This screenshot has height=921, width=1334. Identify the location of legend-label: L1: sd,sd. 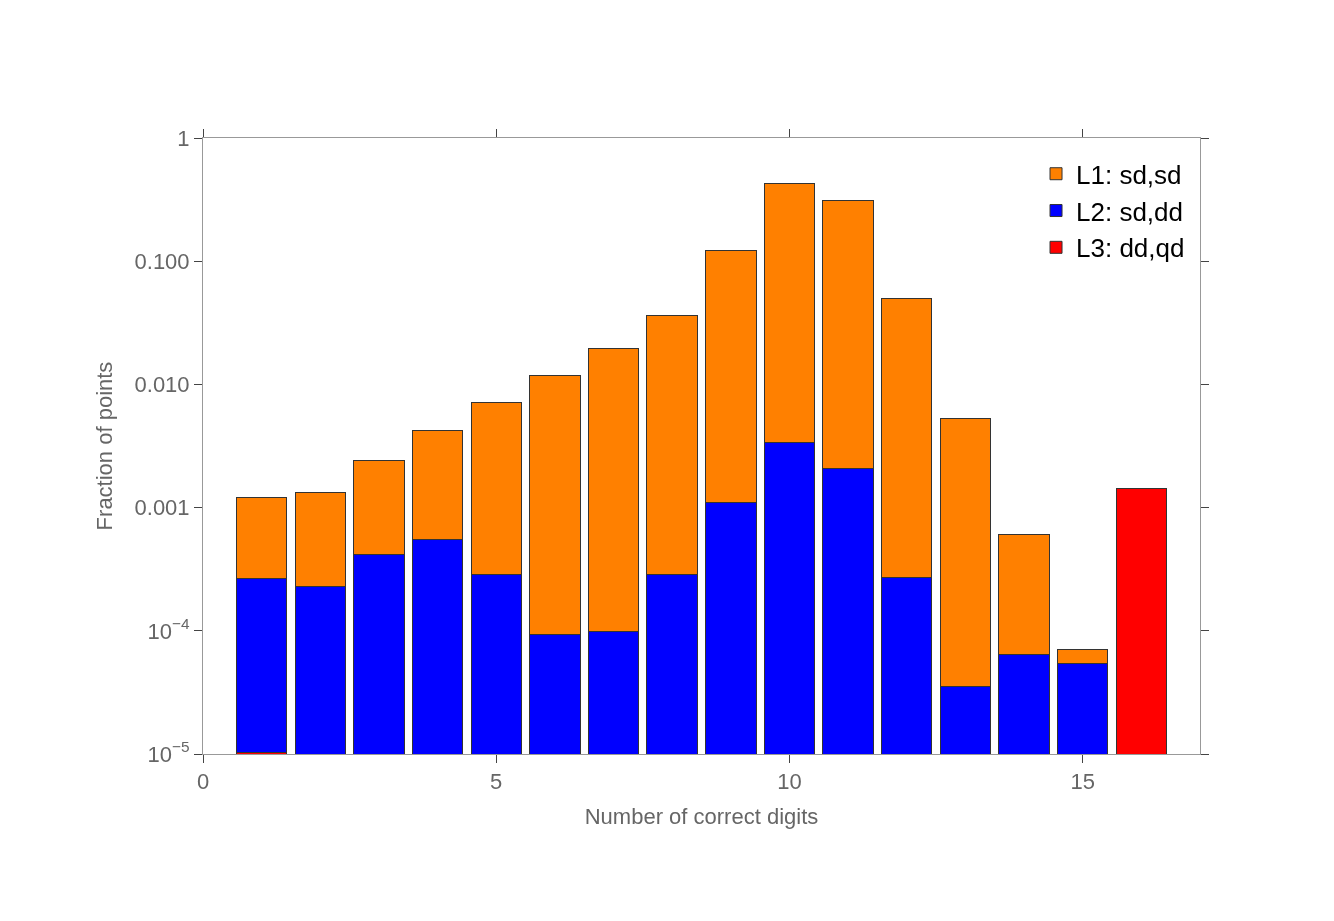
(1129, 174).